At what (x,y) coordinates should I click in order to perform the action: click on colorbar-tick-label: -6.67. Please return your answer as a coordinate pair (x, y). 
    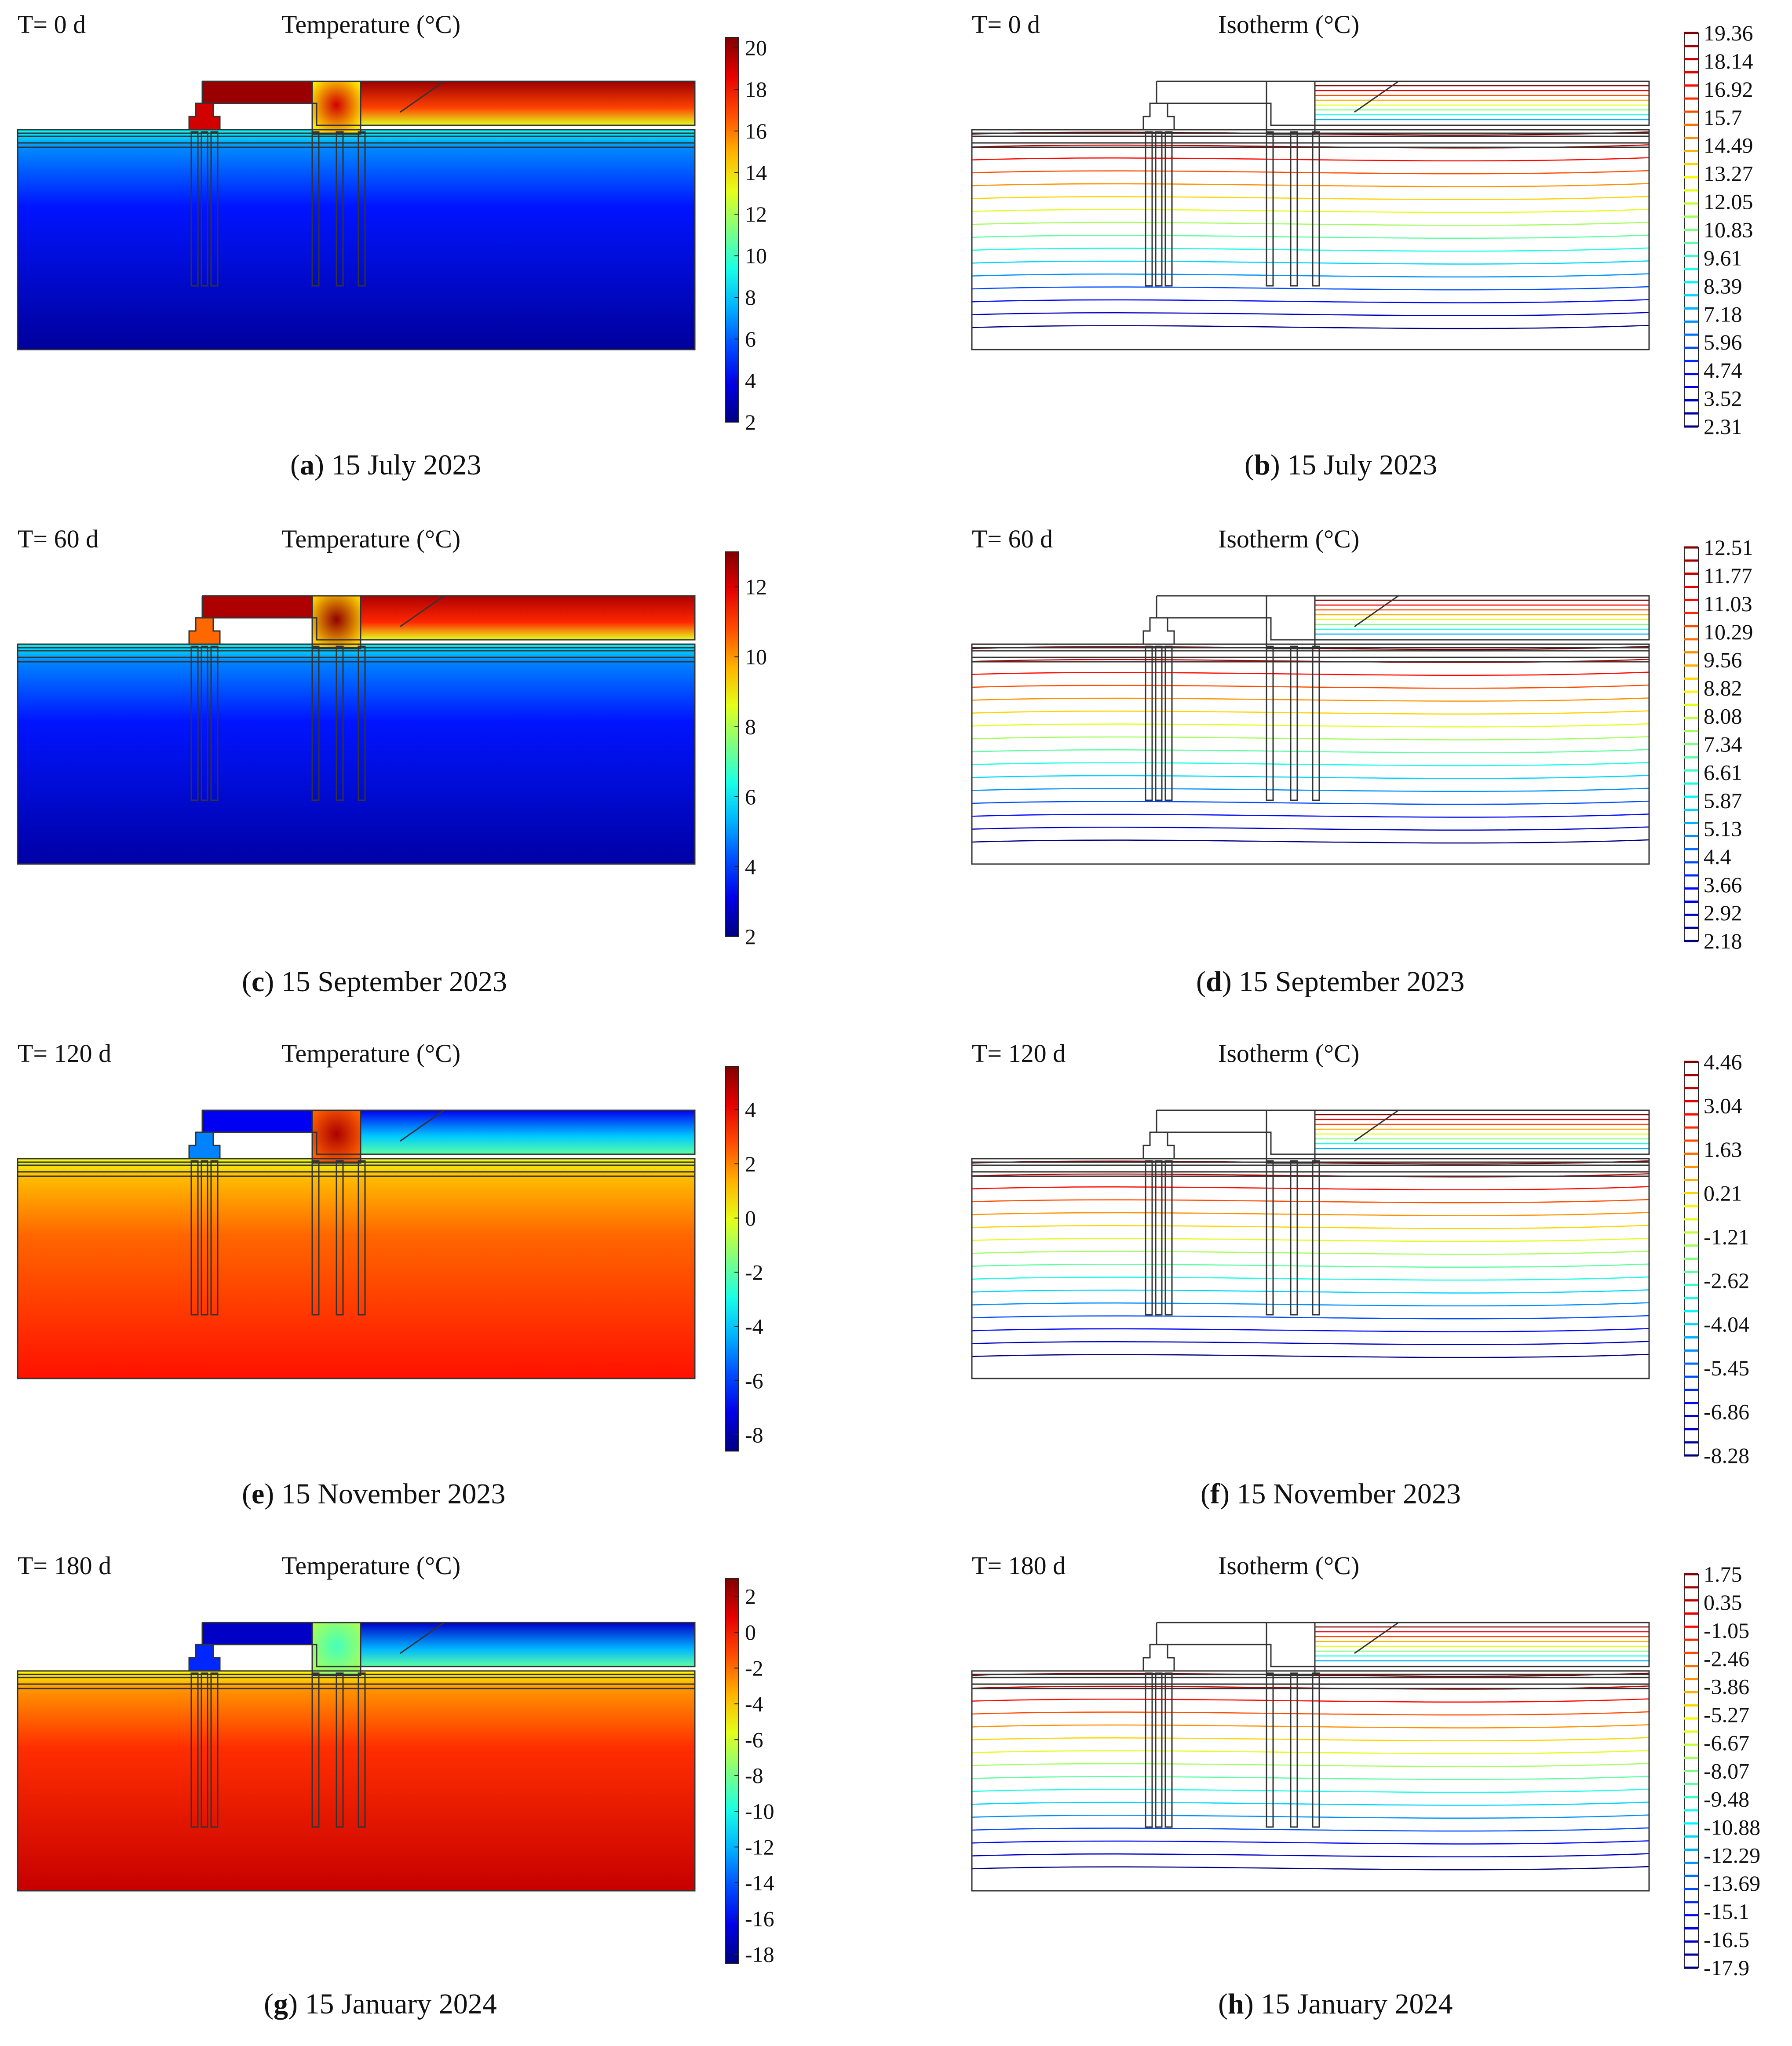
    Looking at the image, I should click on (1726, 1743).